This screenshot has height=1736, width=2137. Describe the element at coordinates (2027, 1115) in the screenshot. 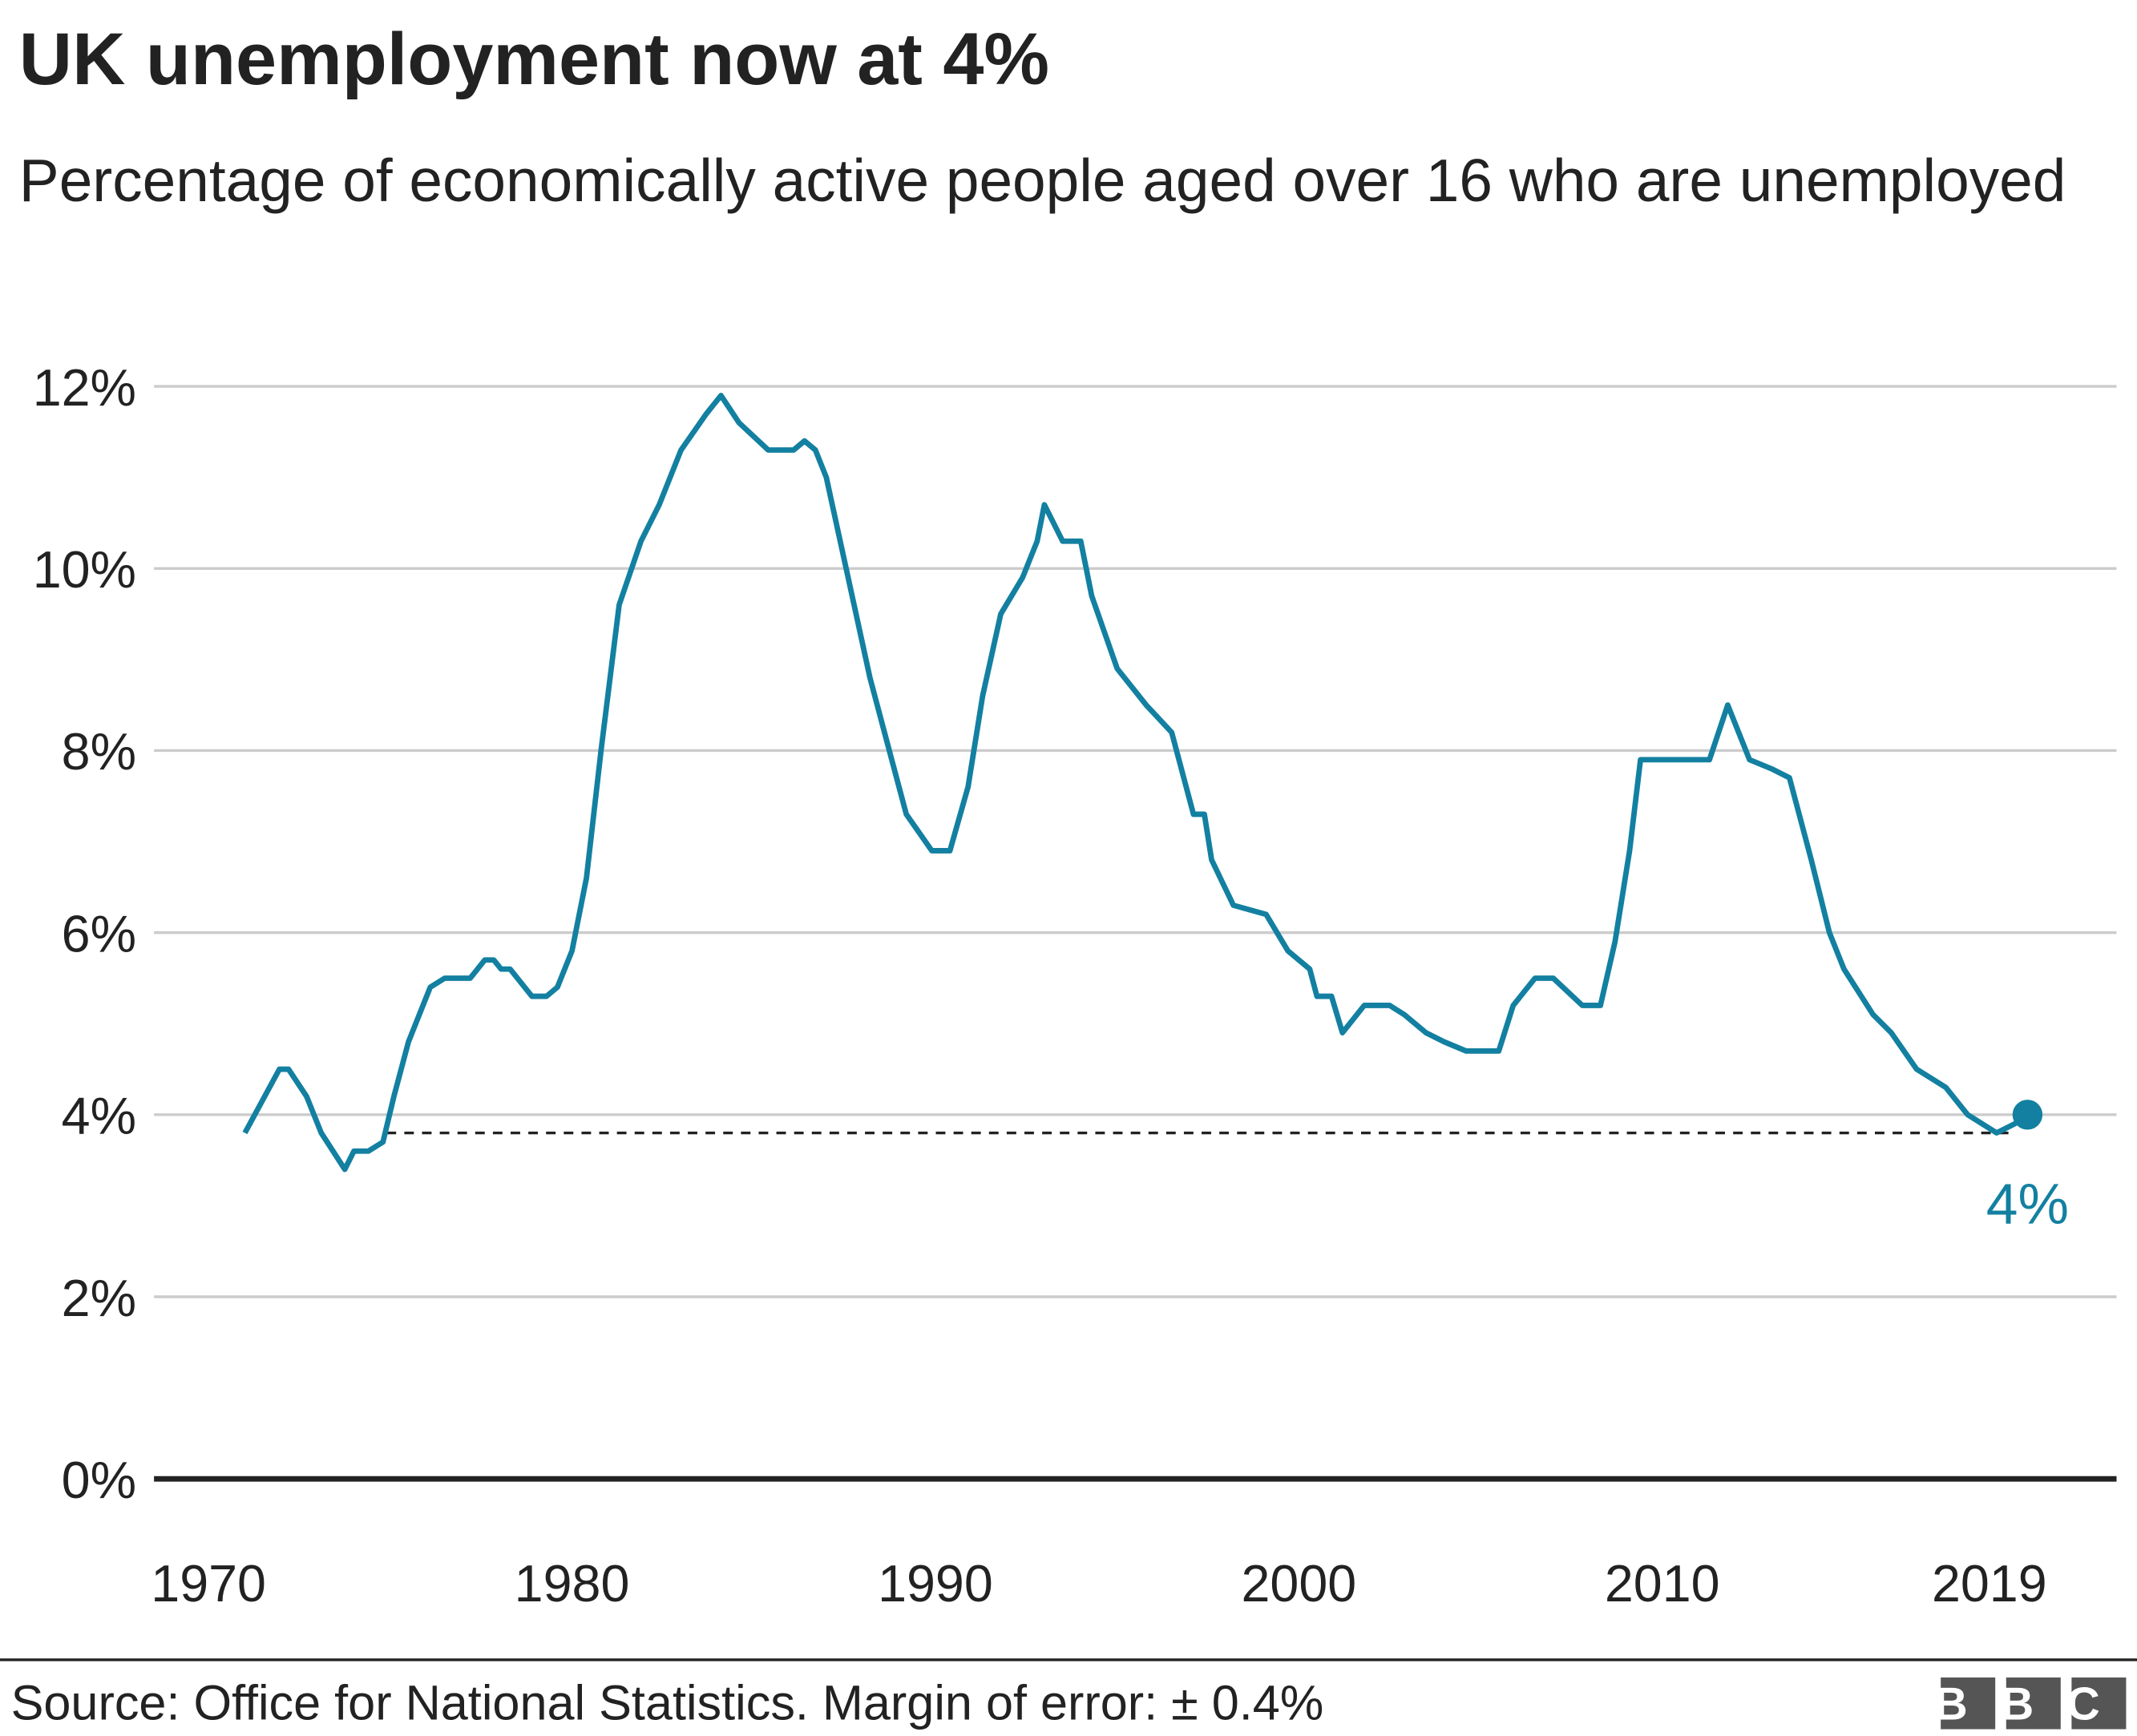

I see `last-point` at that location.